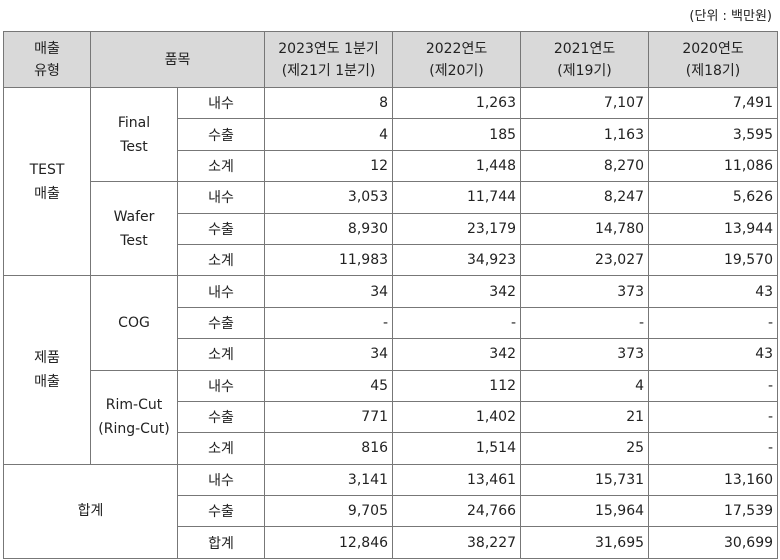  Describe the element at coordinates (134, 417) in the screenshot. I see `item-cell: Rim-Cut (Ring-Cut)` at that location.